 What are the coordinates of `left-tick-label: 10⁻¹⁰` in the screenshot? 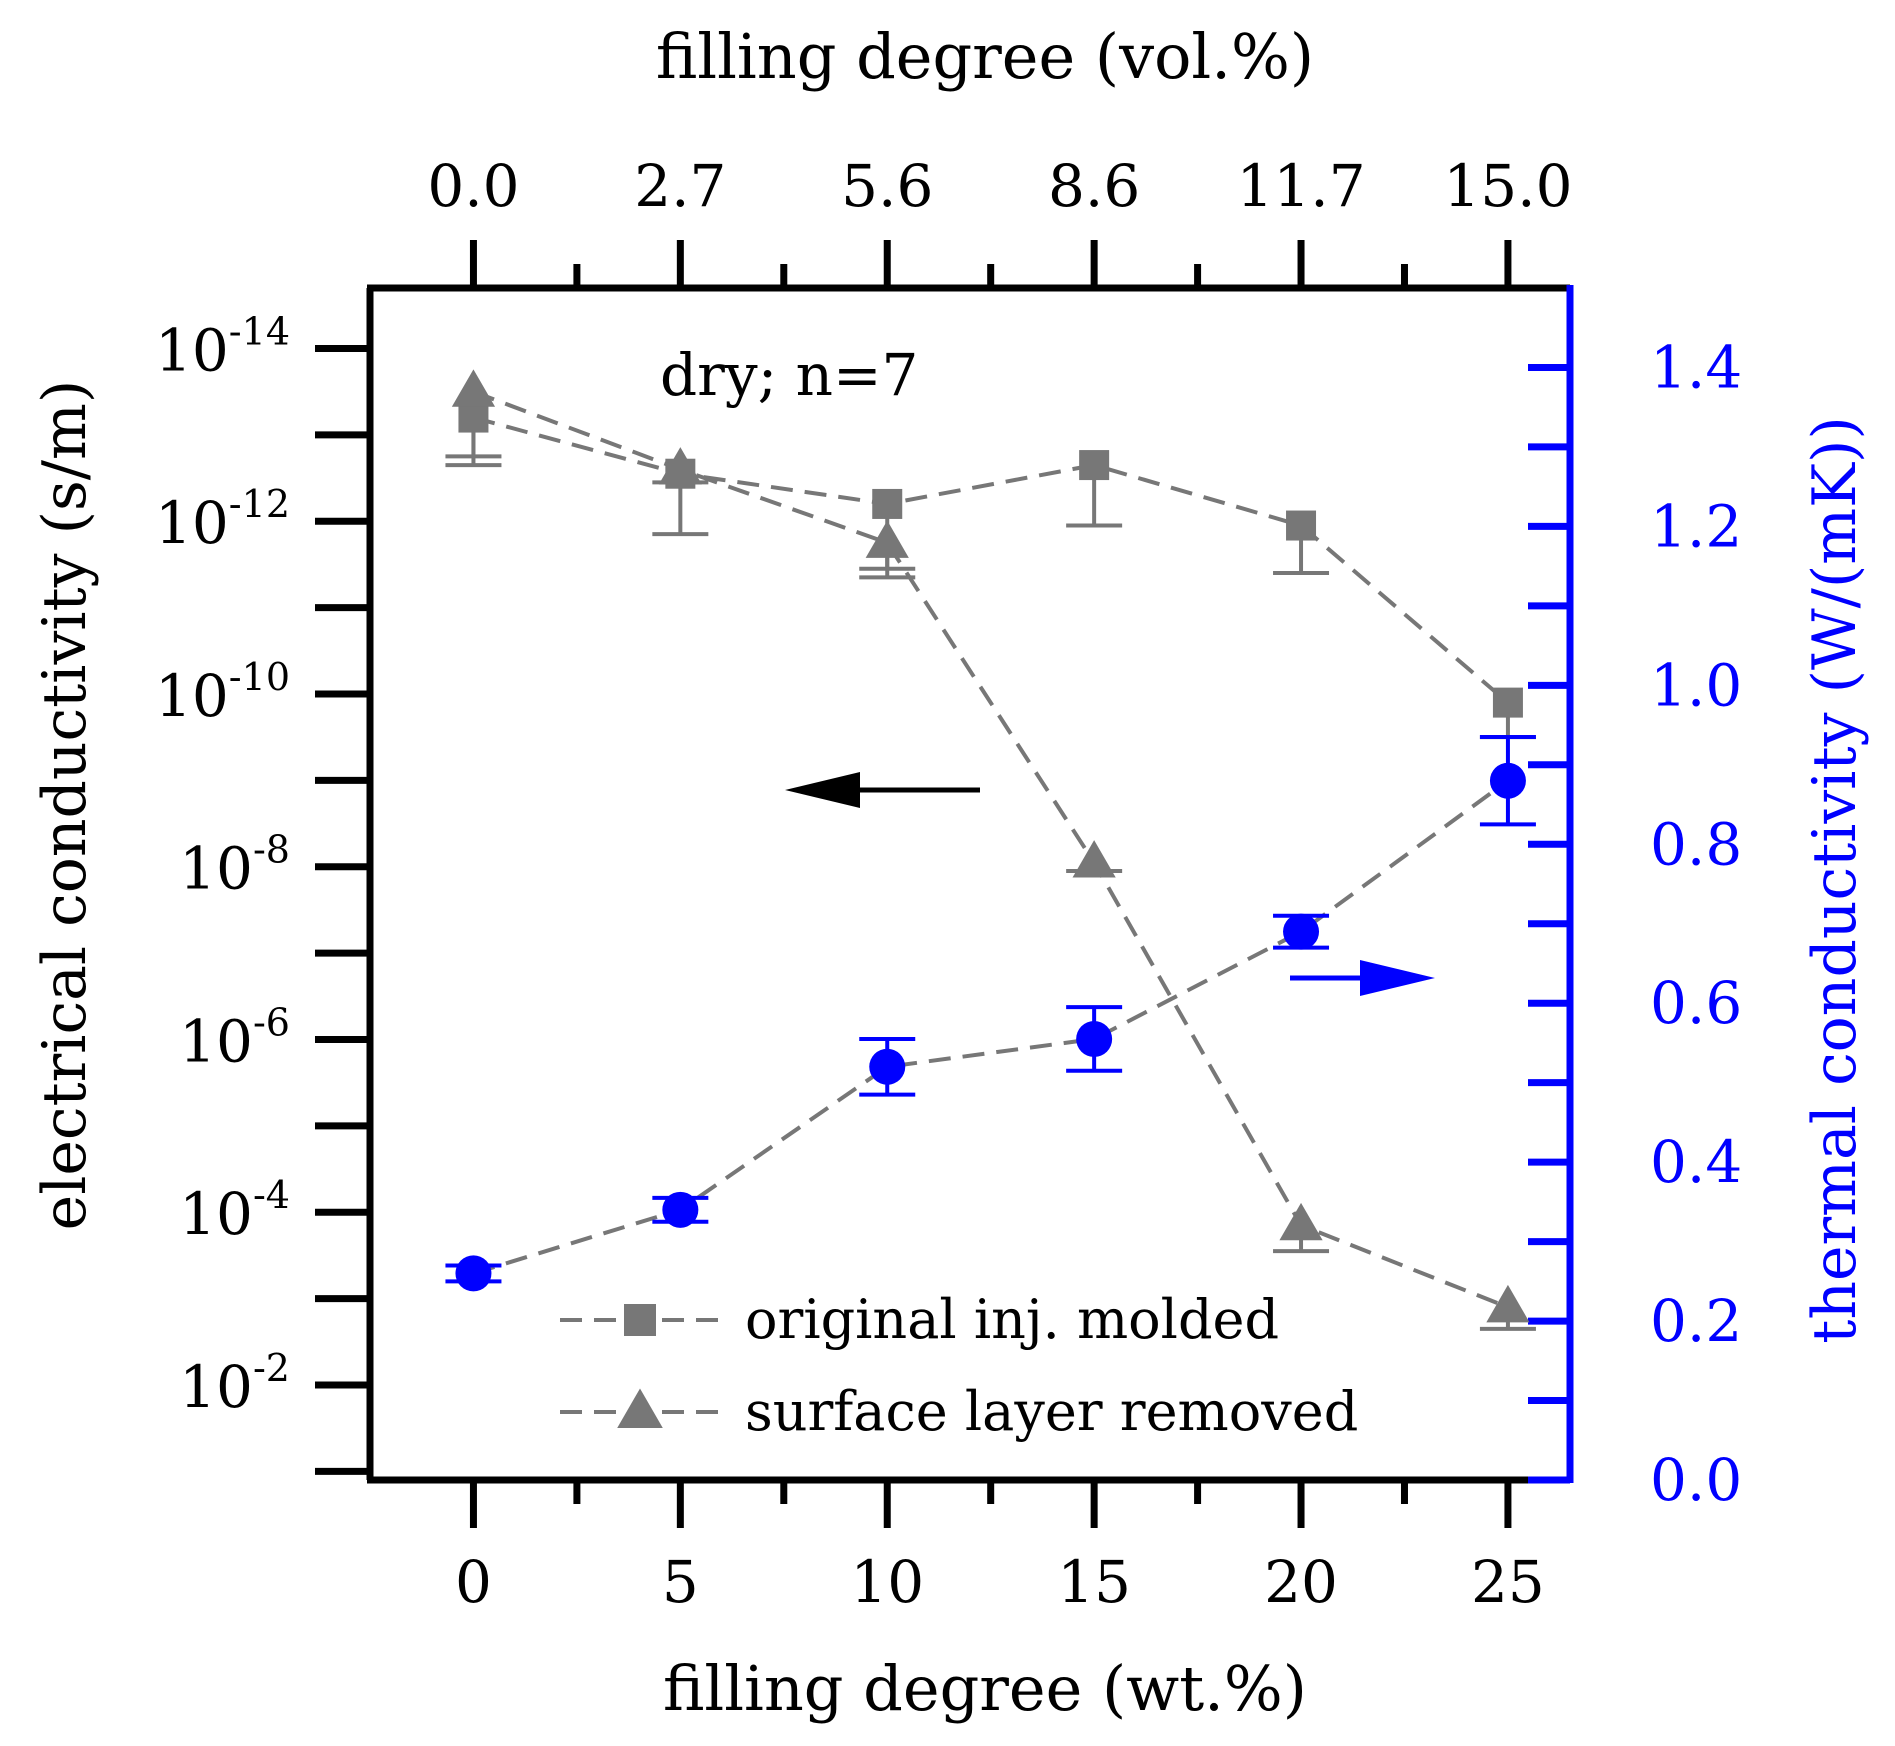 It's located at (222, 692).